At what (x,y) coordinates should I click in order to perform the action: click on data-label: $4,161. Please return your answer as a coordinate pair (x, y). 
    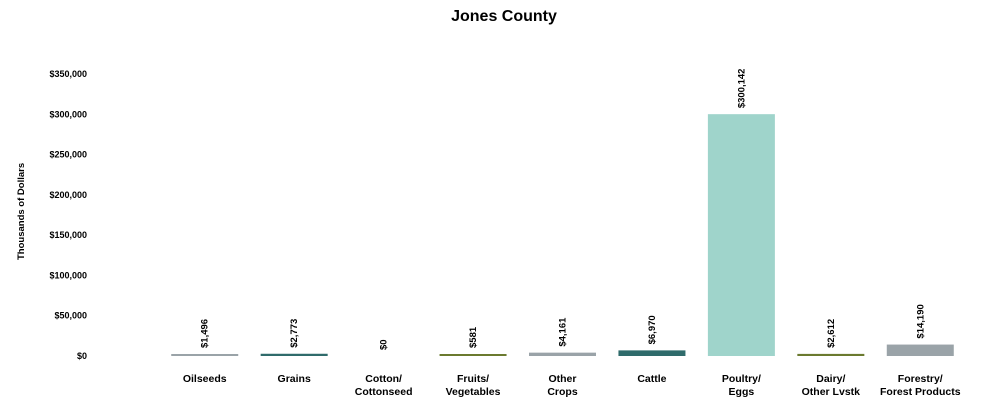
    Looking at the image, I should click on (563, 332).